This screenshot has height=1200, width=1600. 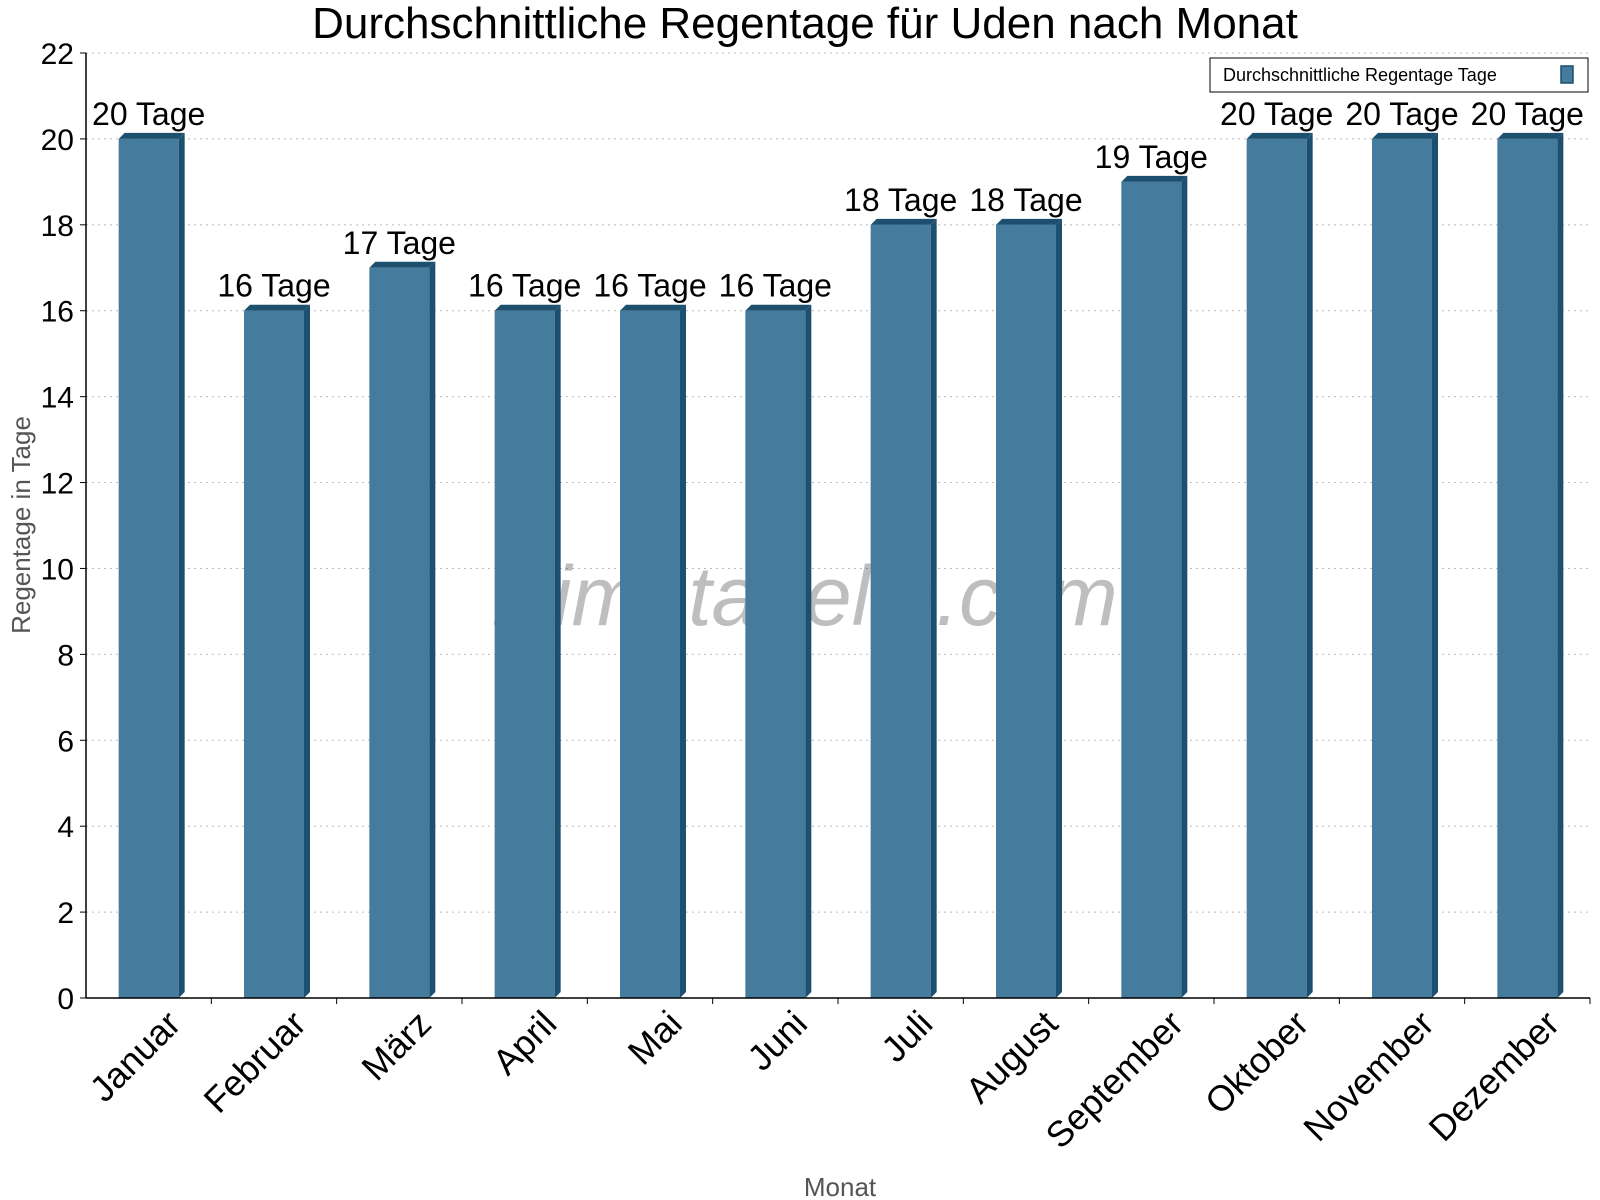 What do you see at coordinates (21, 525) in the screenshot?
I see `y-axis-label: Regentage in Tage` at bounding box center [21, 525].